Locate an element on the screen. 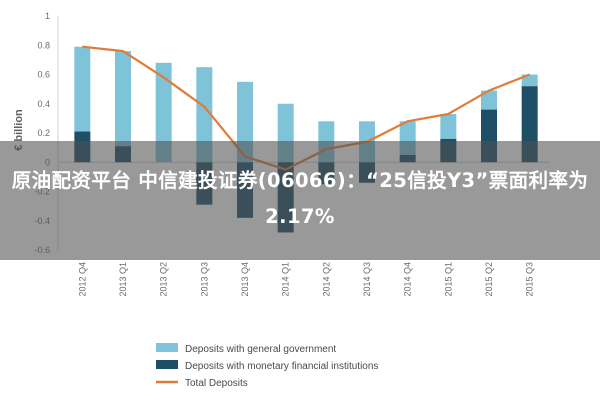 The image size is (600, 400). x-tick-label: 2013 Q3 is located at coordinates (204, 279).